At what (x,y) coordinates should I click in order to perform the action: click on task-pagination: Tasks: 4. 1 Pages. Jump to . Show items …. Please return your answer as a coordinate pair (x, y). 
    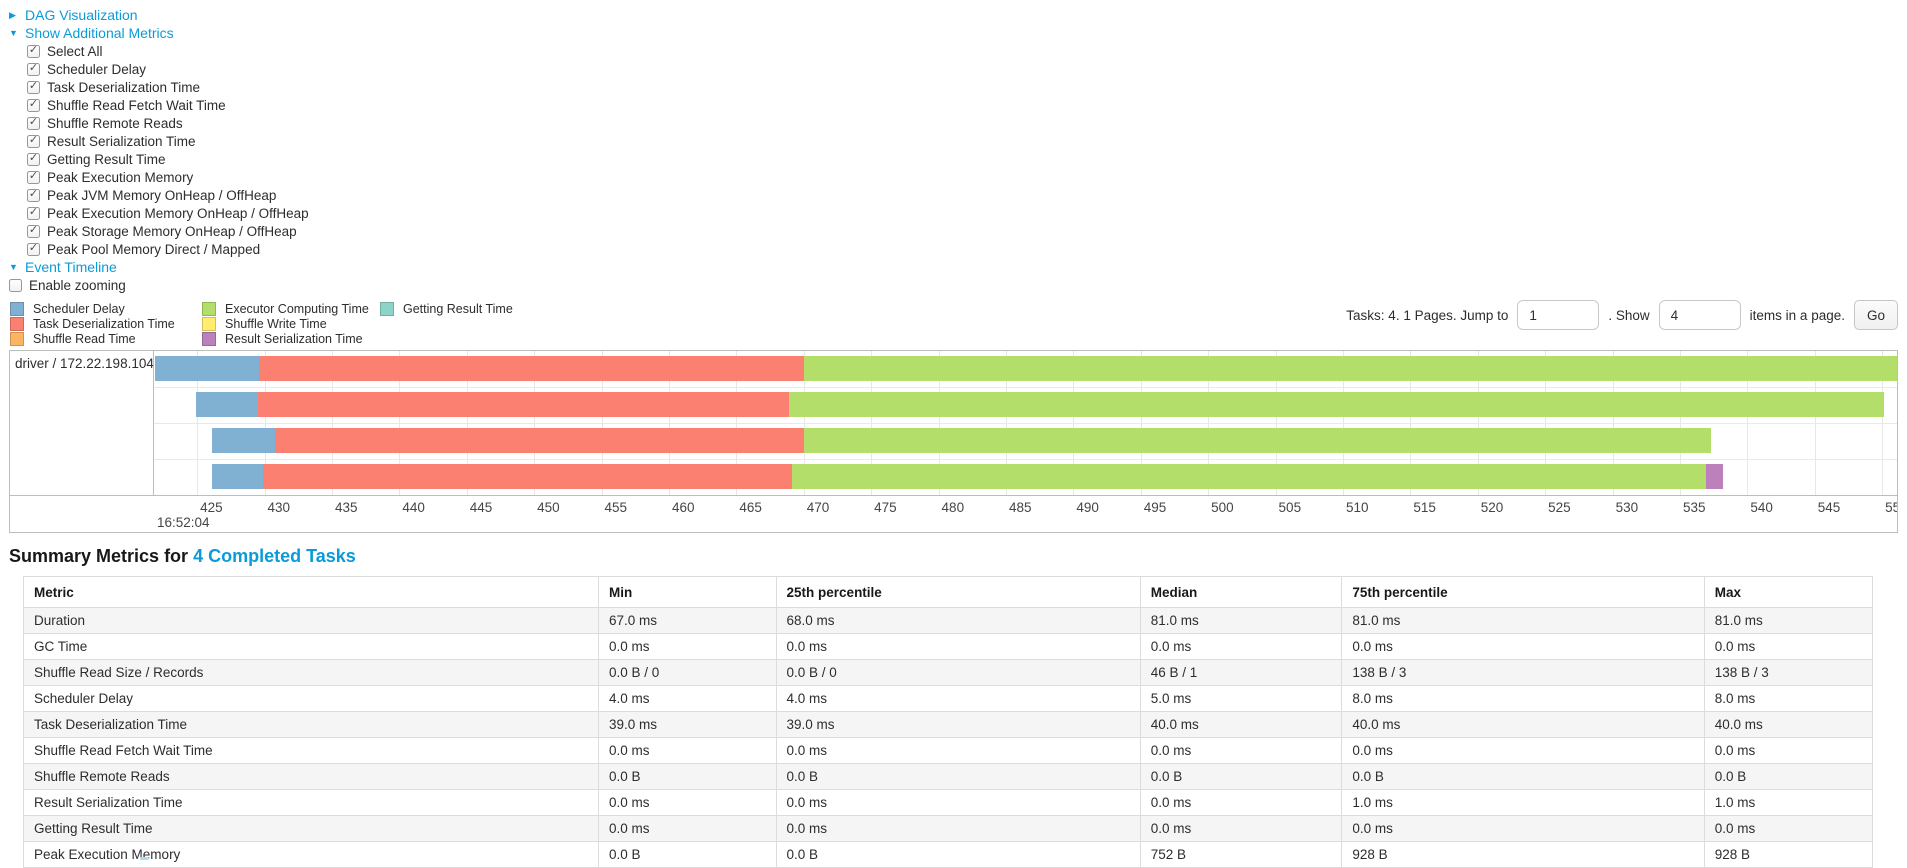
    Looking at the image, I should click on (1622, 315).